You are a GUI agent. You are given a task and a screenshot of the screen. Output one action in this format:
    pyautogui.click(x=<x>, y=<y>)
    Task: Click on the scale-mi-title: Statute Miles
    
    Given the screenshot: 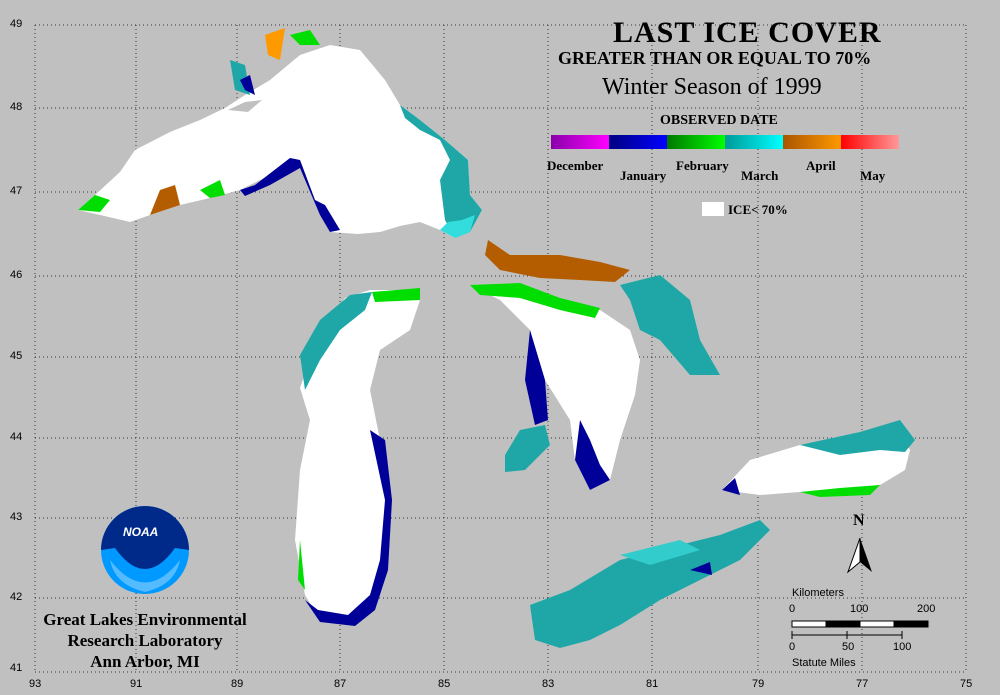 What is the action you would take?
    pyautogui.click(x=824, y=663)
    